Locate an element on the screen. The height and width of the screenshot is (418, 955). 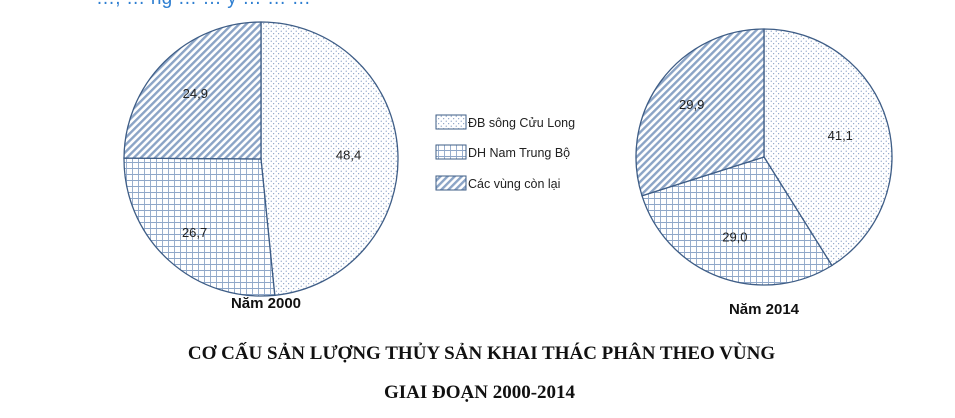
slice-con-lai-2014 is located at coordinates (700, 112).